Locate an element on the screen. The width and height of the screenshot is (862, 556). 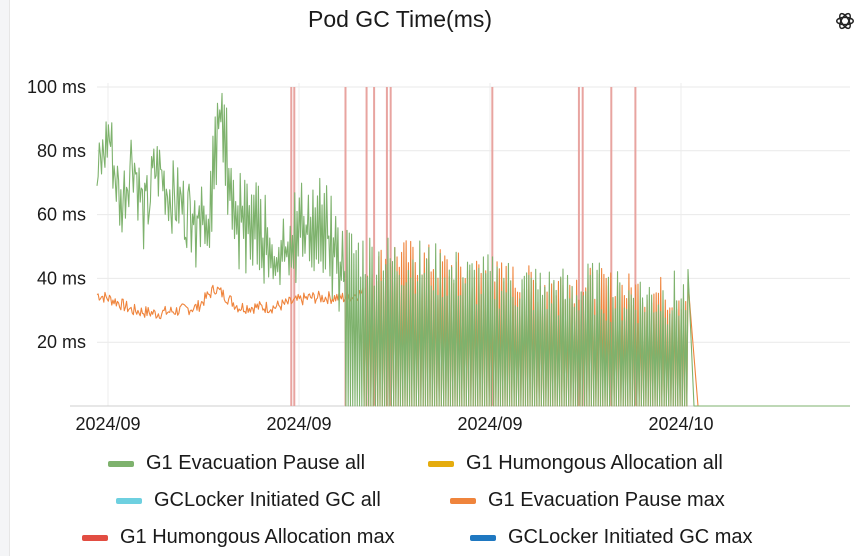
legend-label: GCLocker Initiated GC max is located at coordinates (630, 537).